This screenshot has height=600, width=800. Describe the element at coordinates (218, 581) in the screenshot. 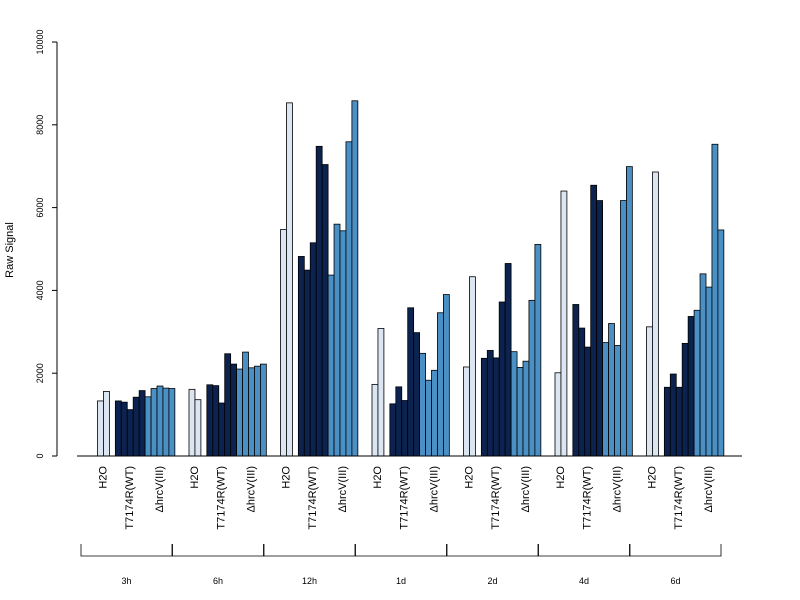

I see `group-label: 6h` at that location.